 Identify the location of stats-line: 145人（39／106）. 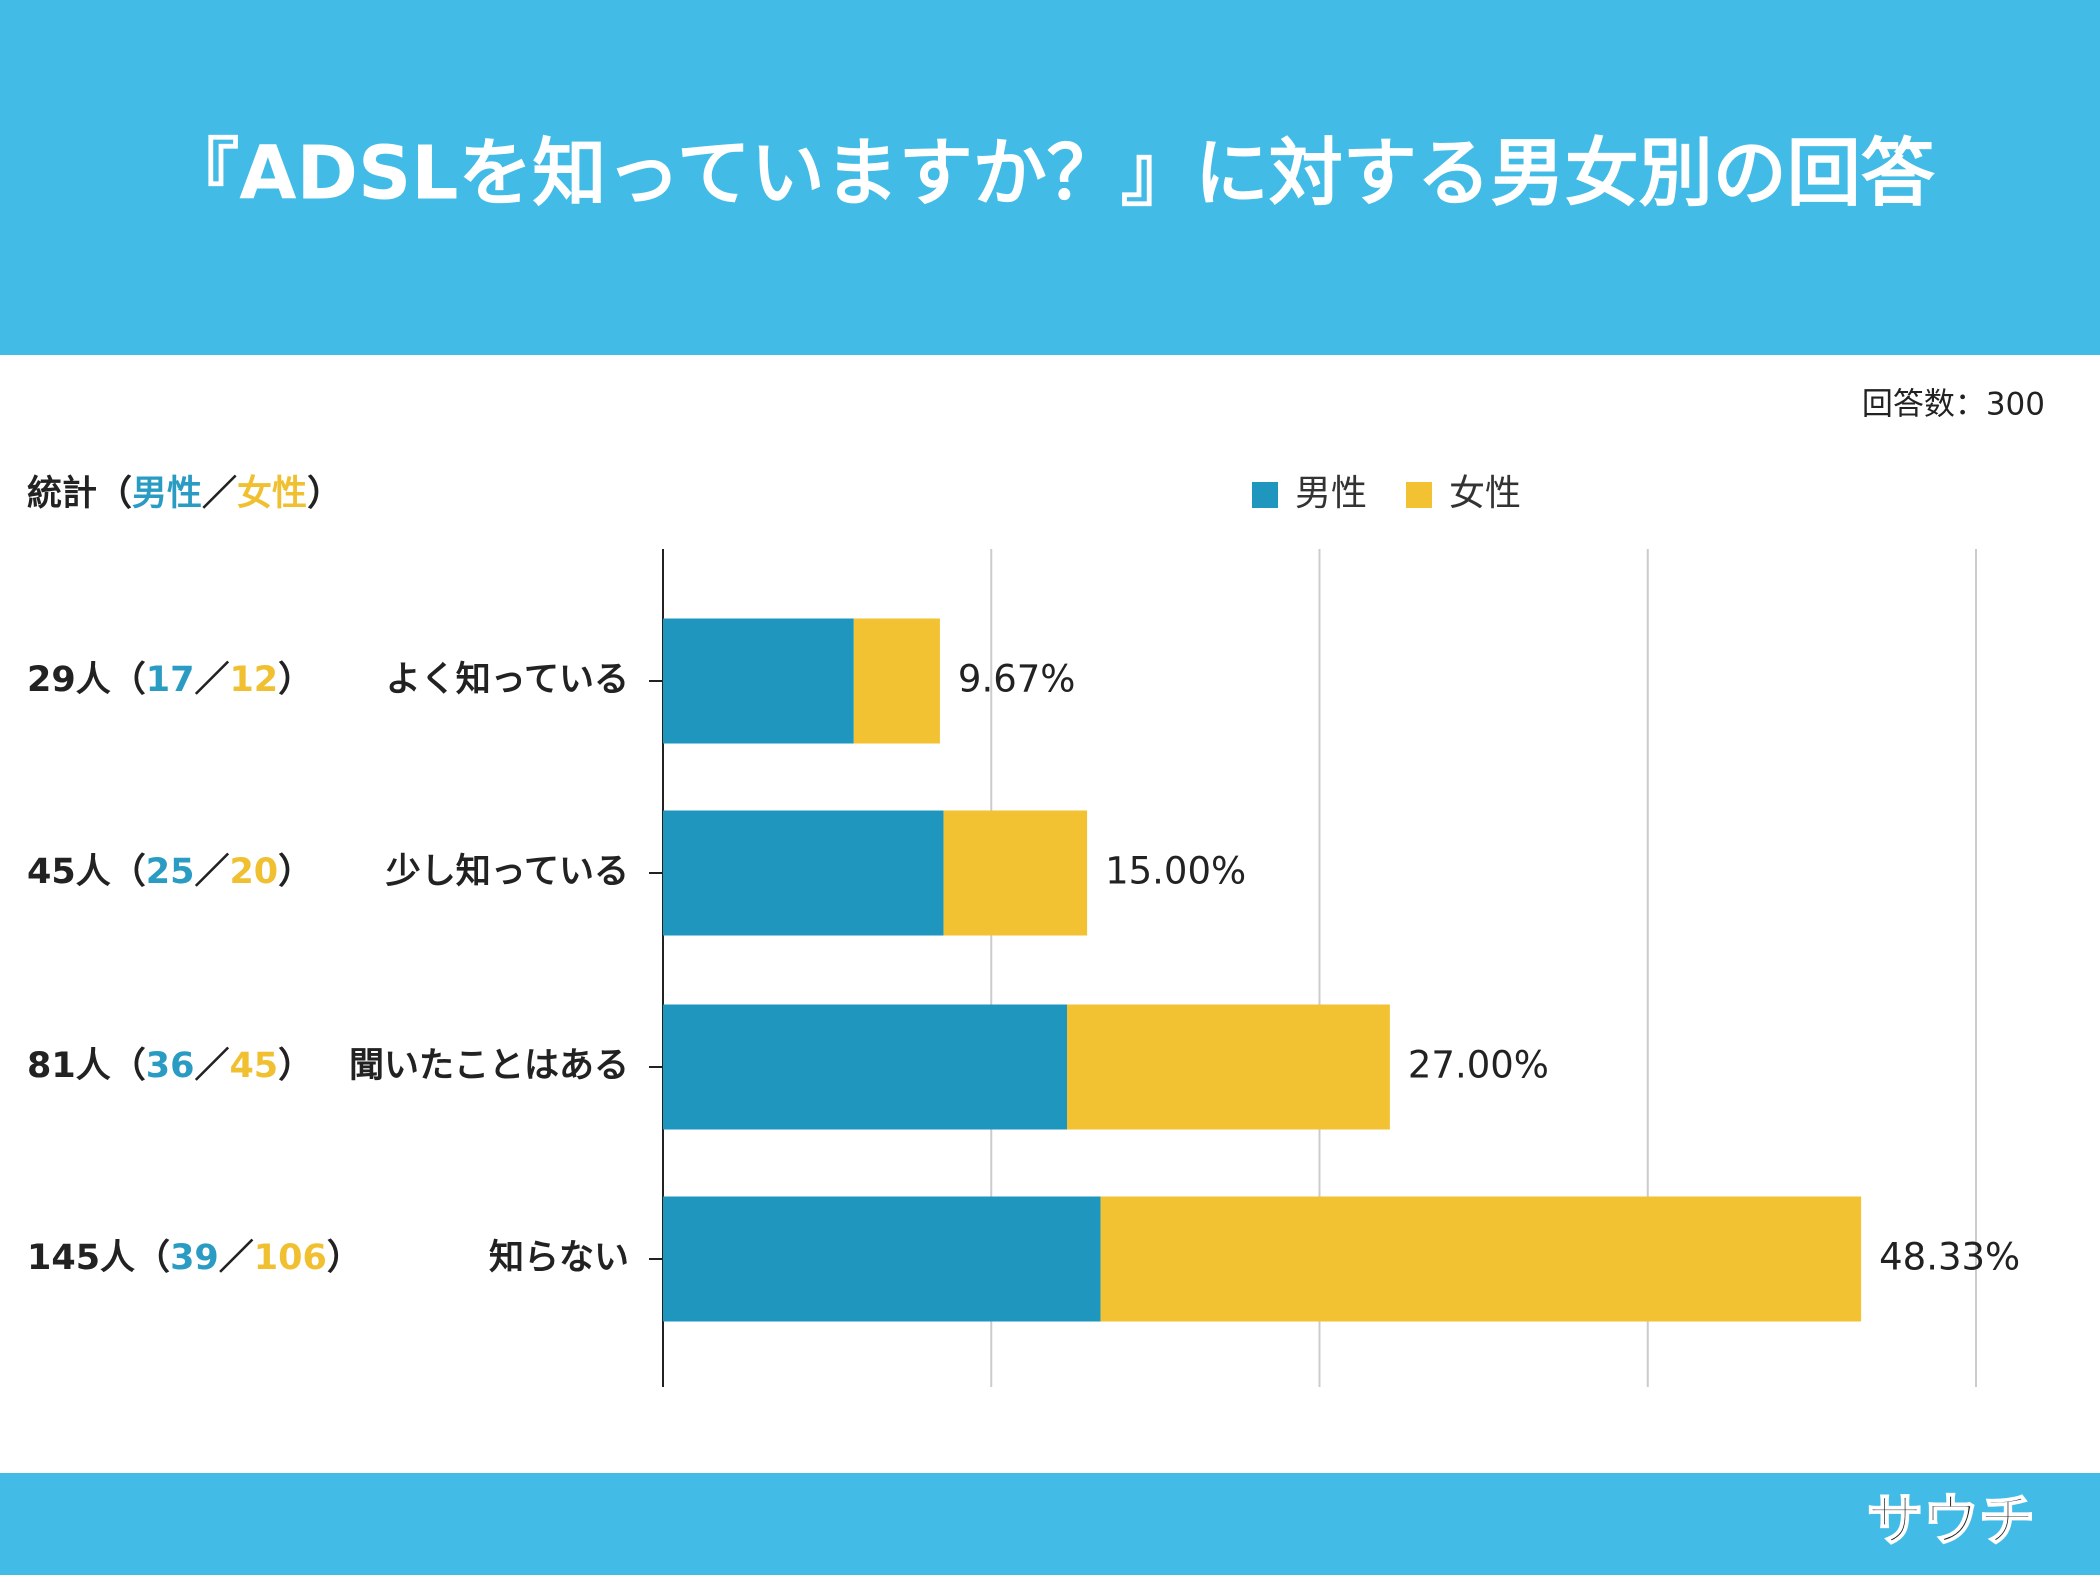
(194, 1258).